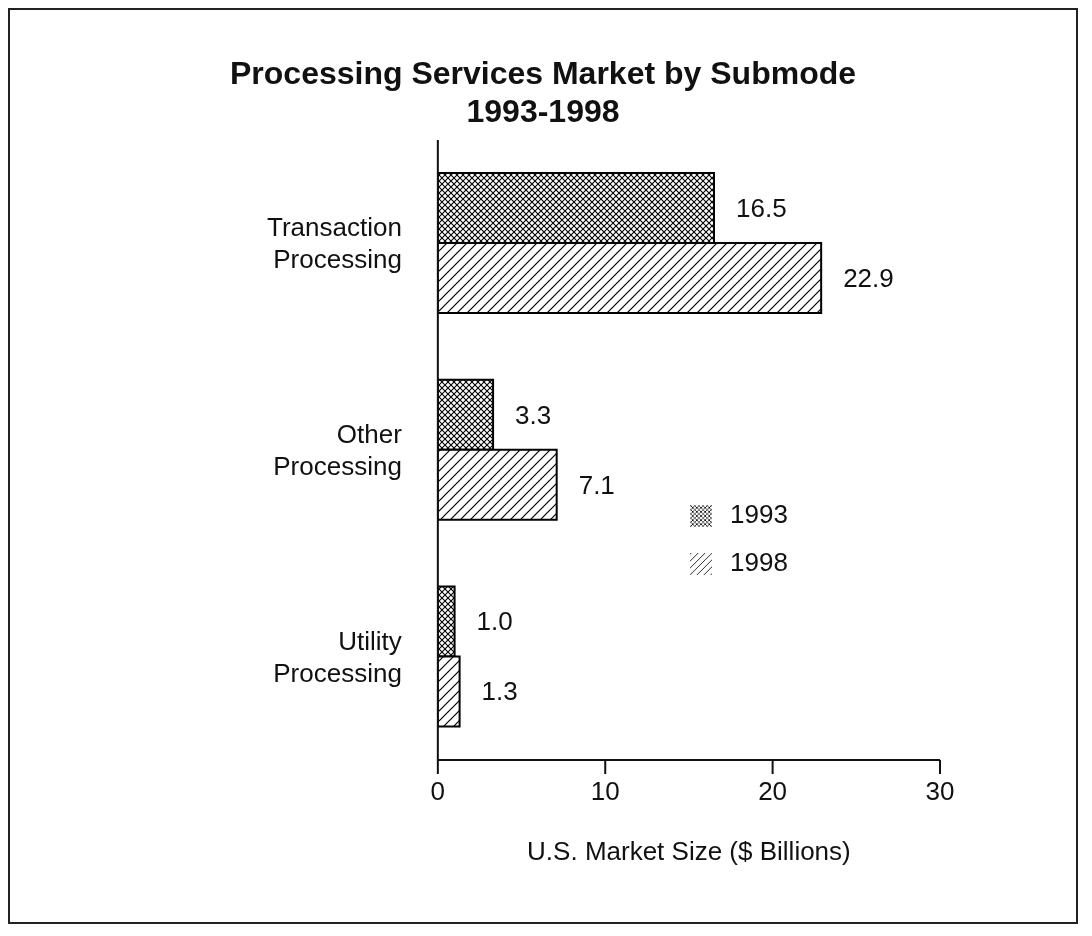 This screenshot has width=1092, height=936. I want to click on legend-label: 1993, so click(759, 514).